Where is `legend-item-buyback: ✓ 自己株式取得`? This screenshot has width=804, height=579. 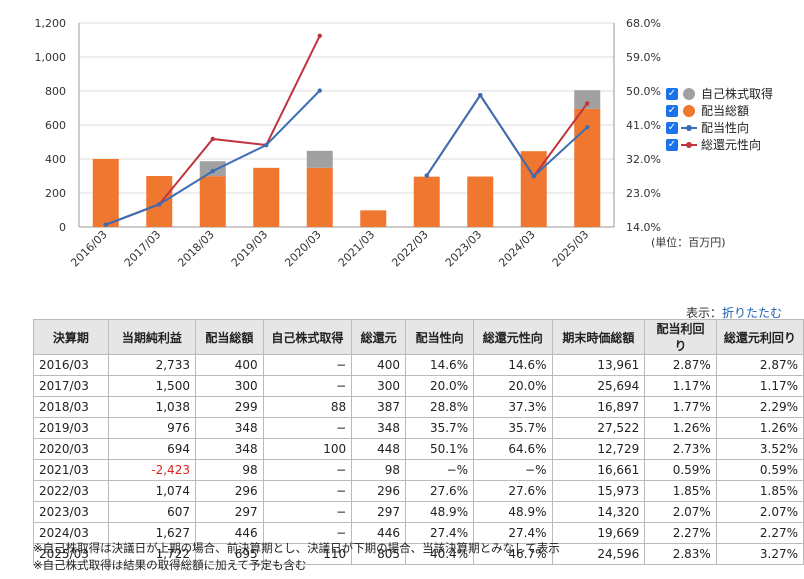
legend-item-buyback: ✓ 自己株式取得 is located at coordinates (719, 93).